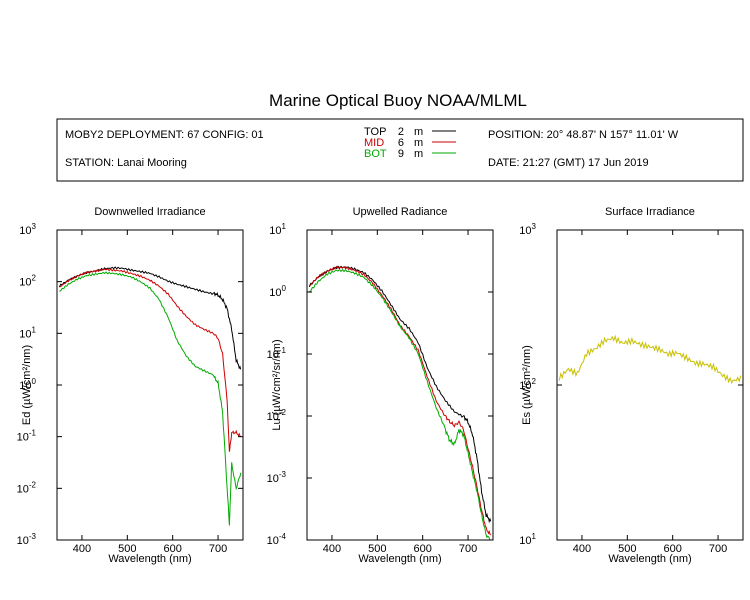  Describe the element at coordinates (410, 143) in the screenshot. I see `depth-legend: TOP 2 m MID 6 m BOT 9 m` at that location.